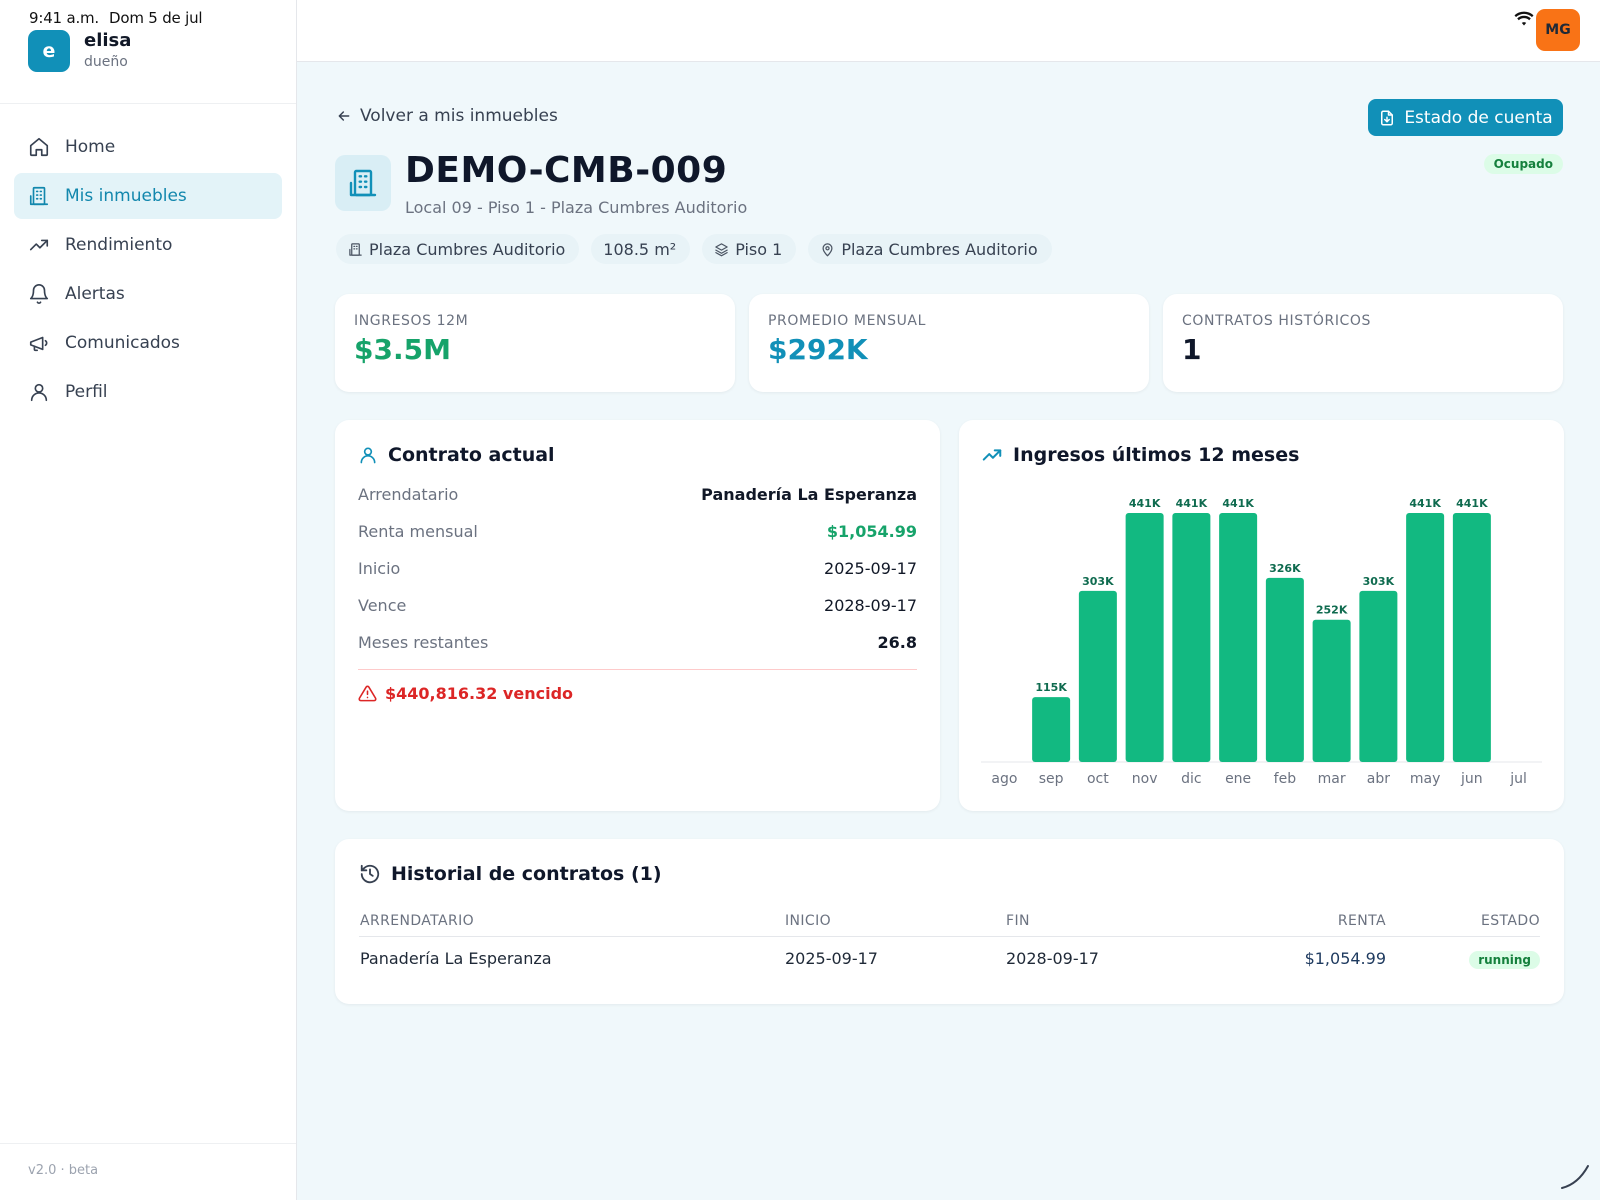 The height and width of the screenshot is (1200, 1600). Describe the element at coordinates (382, 605) in the screenshot. I see `row-label: Vence` at that location.